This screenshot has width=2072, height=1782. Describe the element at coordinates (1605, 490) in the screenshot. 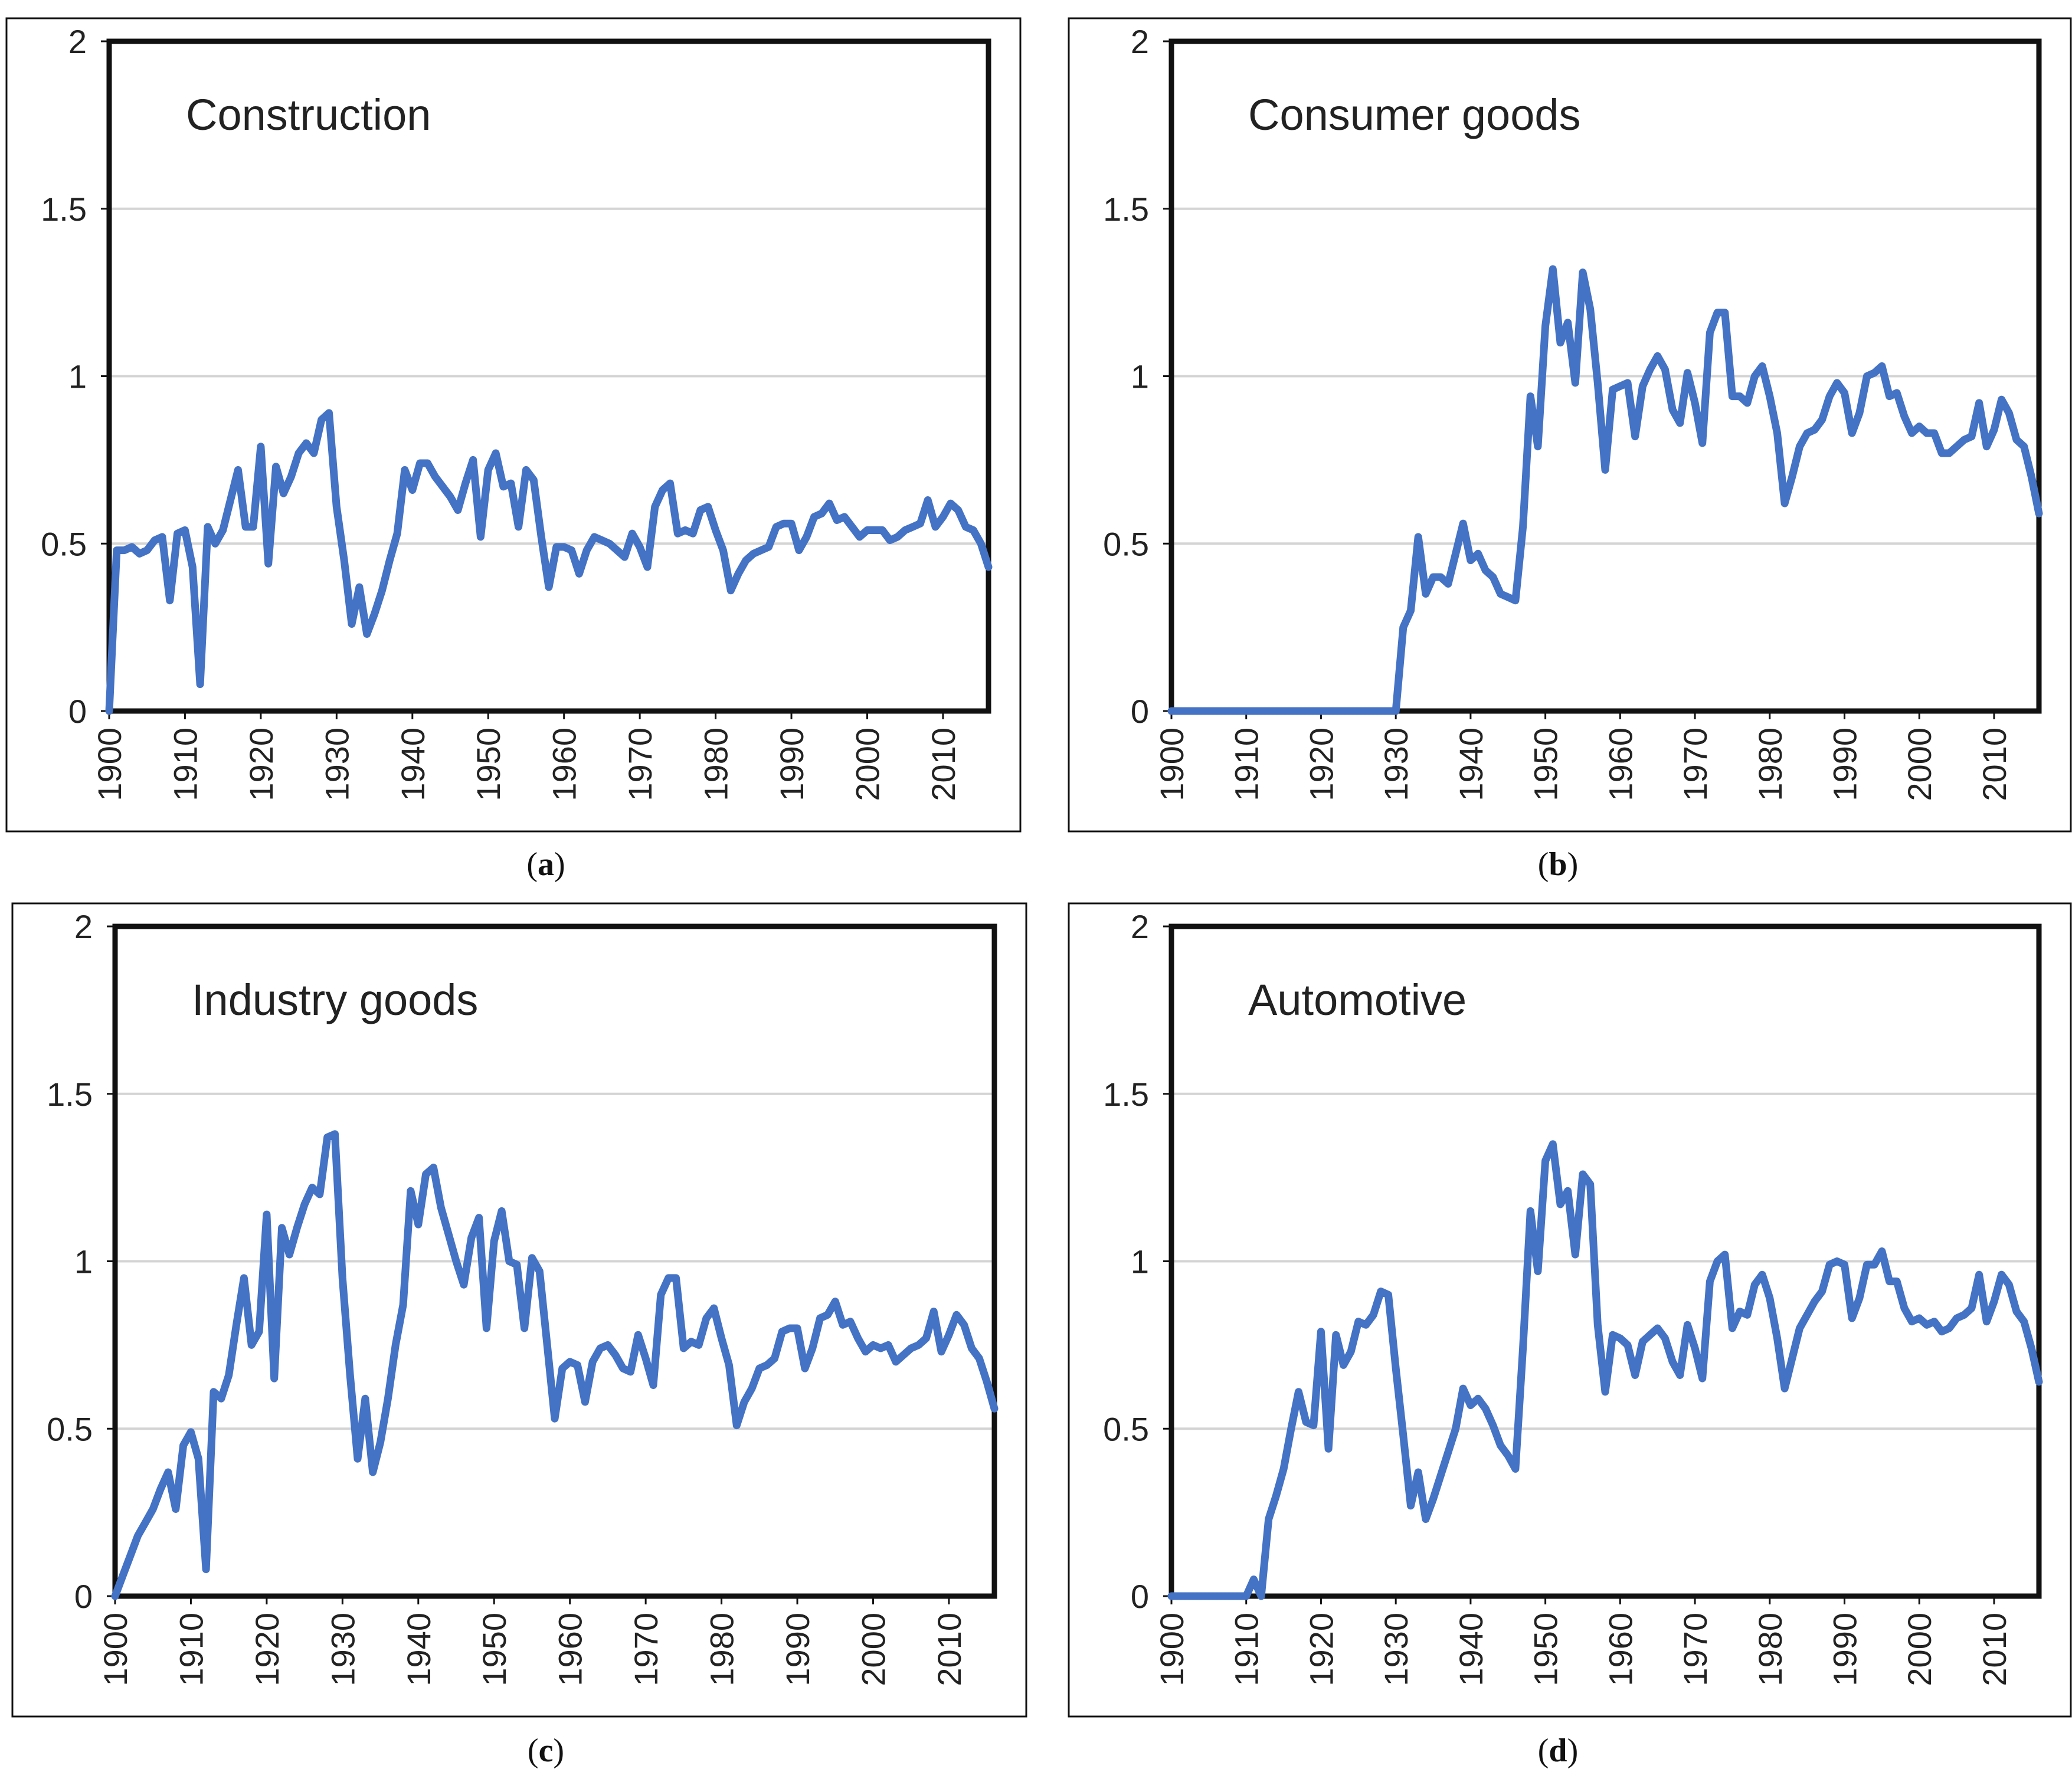

I see `series-line-consumer-goods` at that location.